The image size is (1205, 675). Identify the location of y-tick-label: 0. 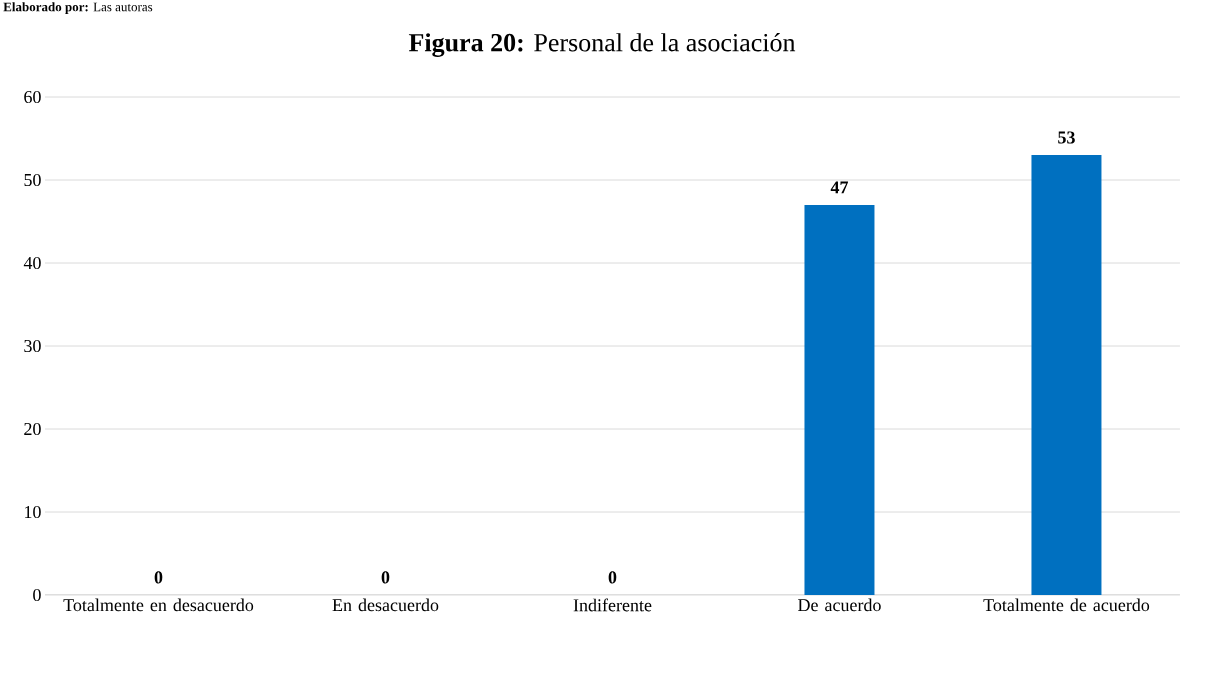
(37, 595).